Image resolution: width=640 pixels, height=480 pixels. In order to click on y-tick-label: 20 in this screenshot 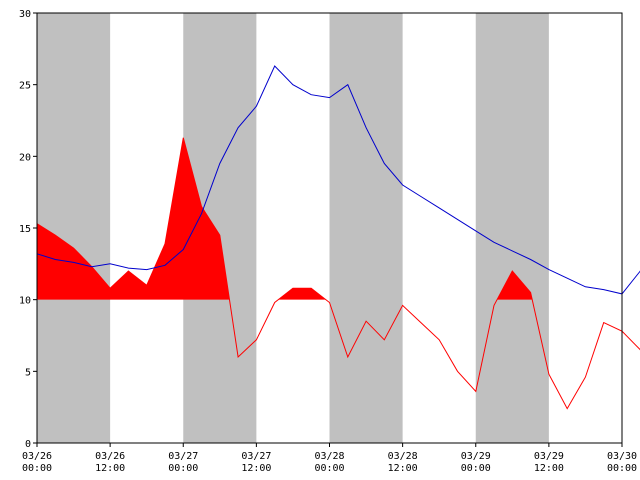, I will do `click(25, 157)`.